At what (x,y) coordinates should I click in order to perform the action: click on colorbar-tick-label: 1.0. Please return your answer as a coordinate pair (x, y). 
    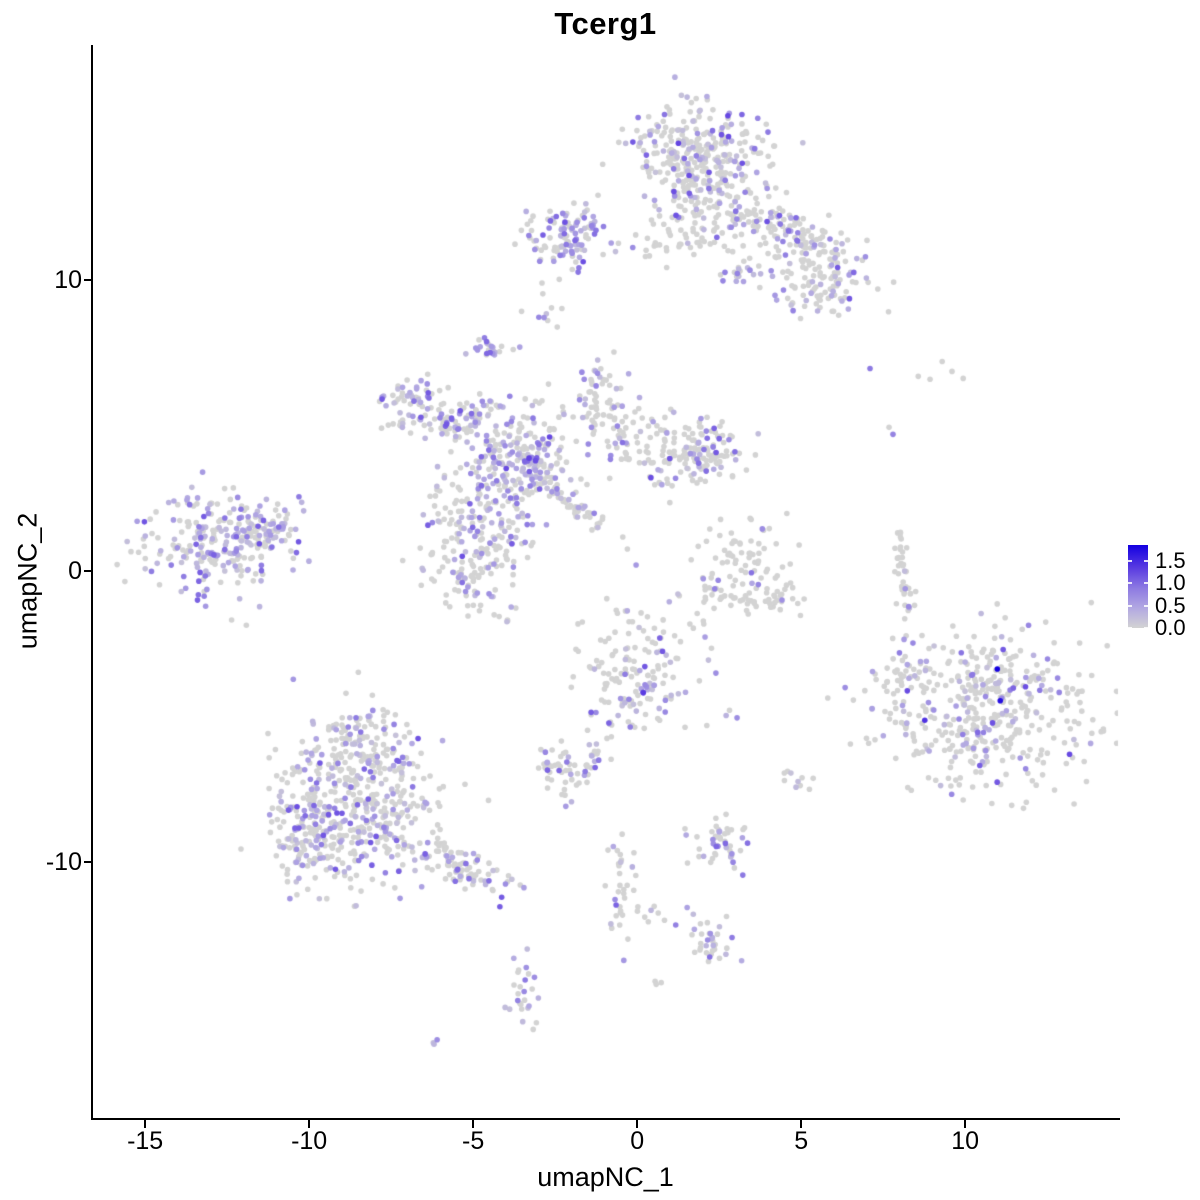
    Looking at the image, I should click on (1170, 583).